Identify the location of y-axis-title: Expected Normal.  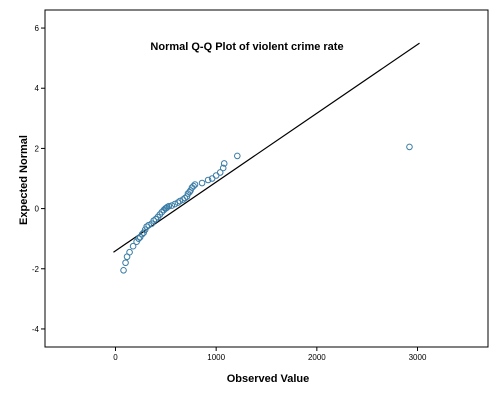
(24, 180).